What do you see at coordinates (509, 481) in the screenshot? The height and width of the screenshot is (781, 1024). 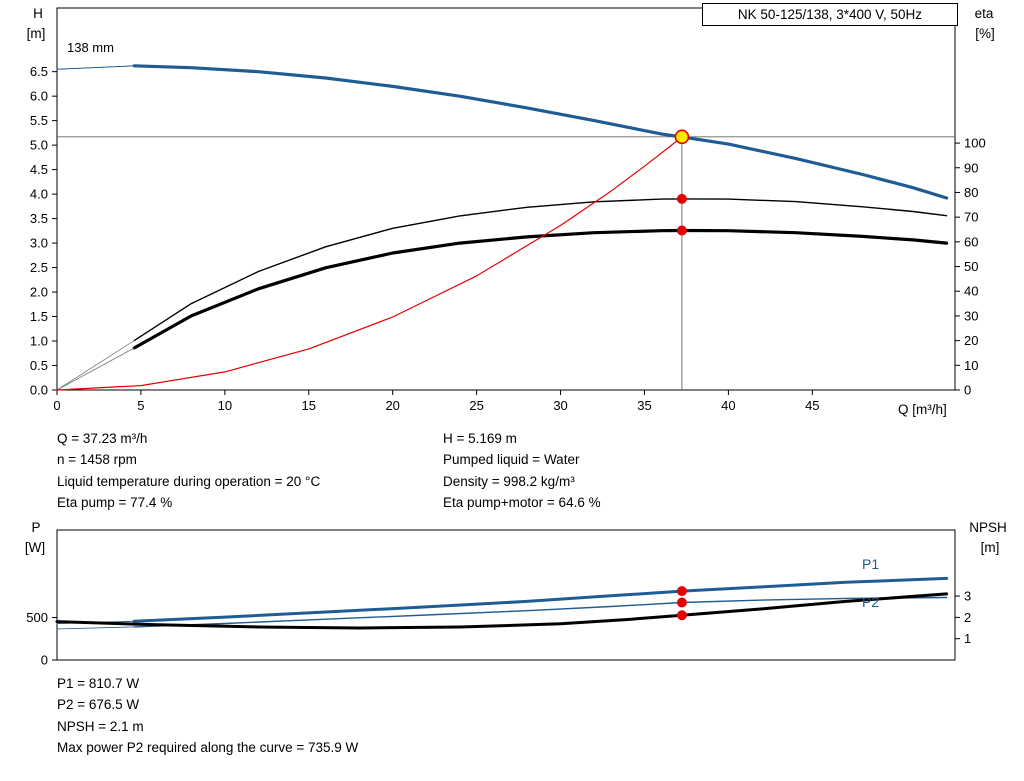 I see `density-text: Density = 998.2 kg/m³` at bounding box center [509, 481].